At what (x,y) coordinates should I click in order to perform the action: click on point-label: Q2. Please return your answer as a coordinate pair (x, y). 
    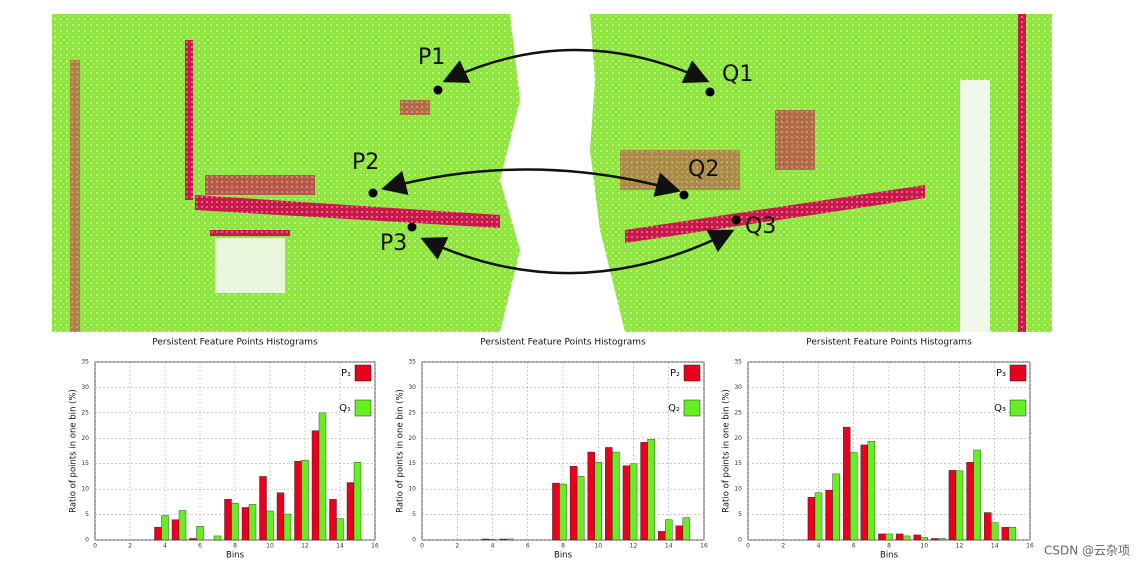
    Looking at the image, I should click on (703, 169).